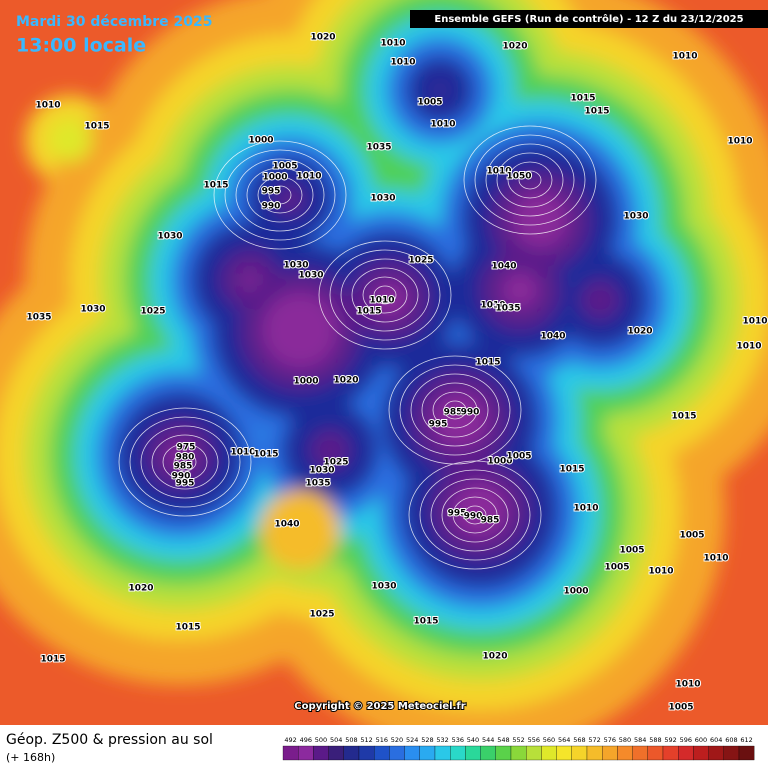 Image resolution: width=768 pixels, height=772 pixels. What do you see at coordinates (731, 740) in the screenshot?
I see `scale-label: 608` at bounding box center [731, 740].